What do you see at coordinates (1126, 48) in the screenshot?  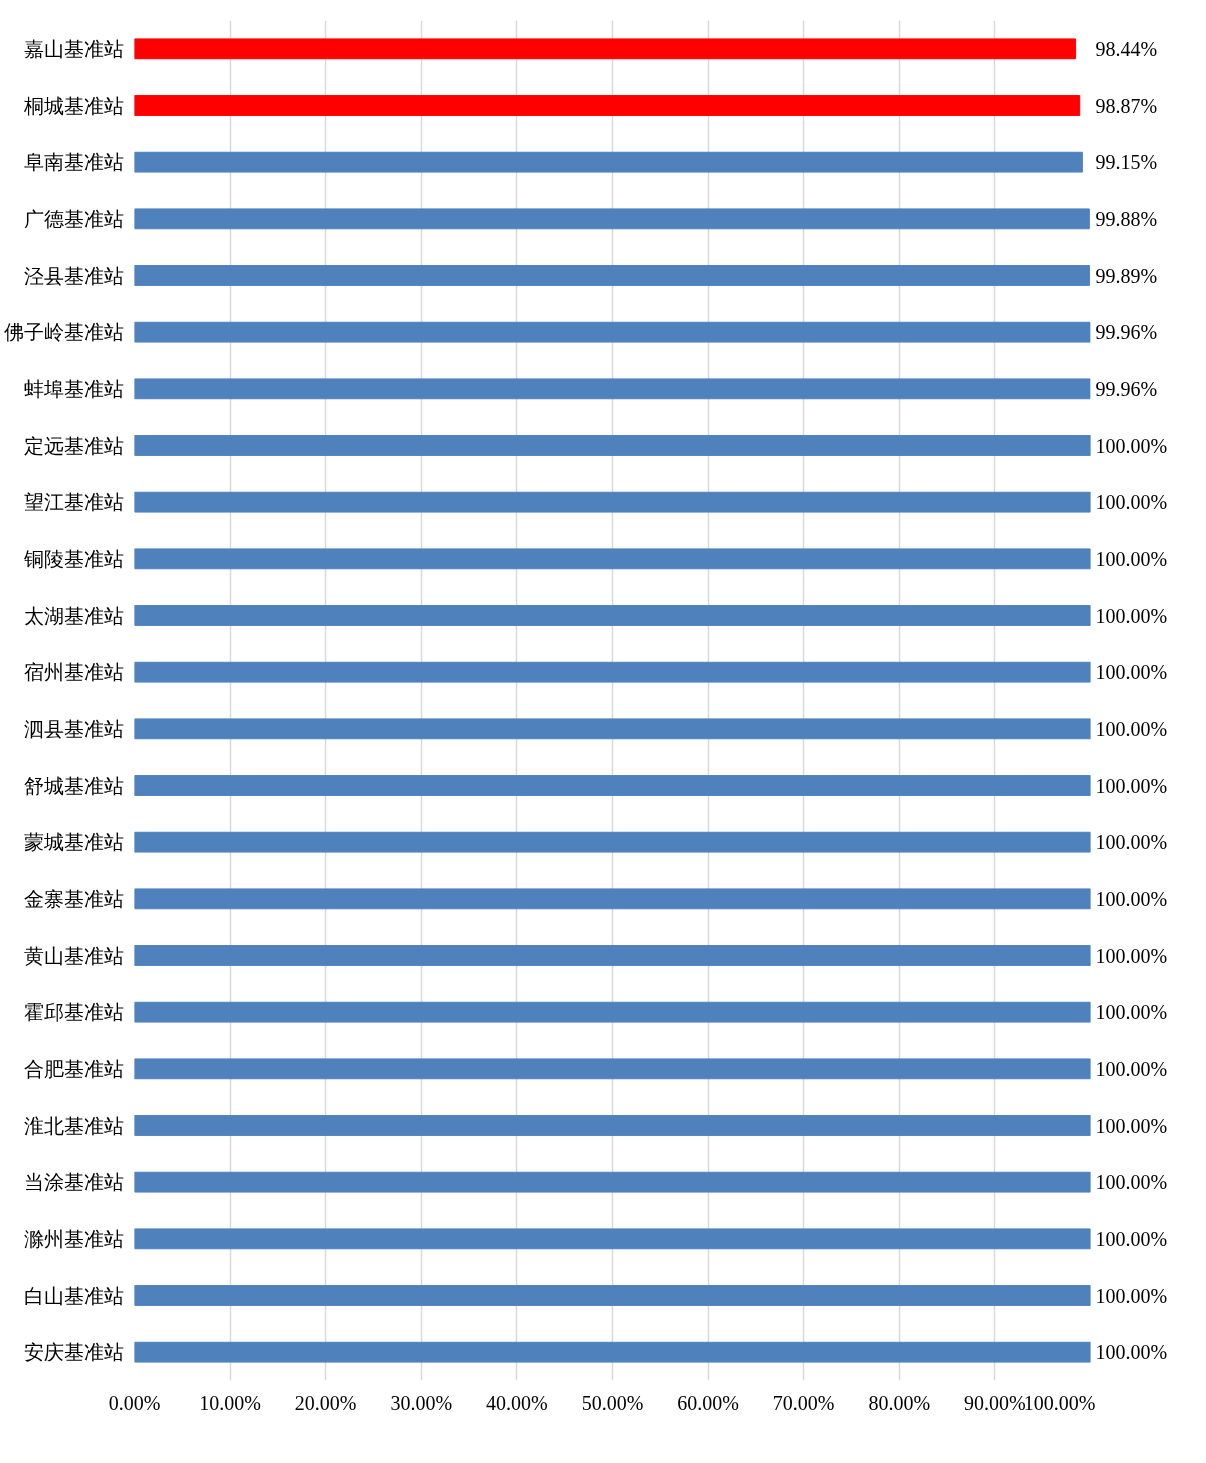 I see `data-label: 98.44%` at bounding box center [1126, 48].